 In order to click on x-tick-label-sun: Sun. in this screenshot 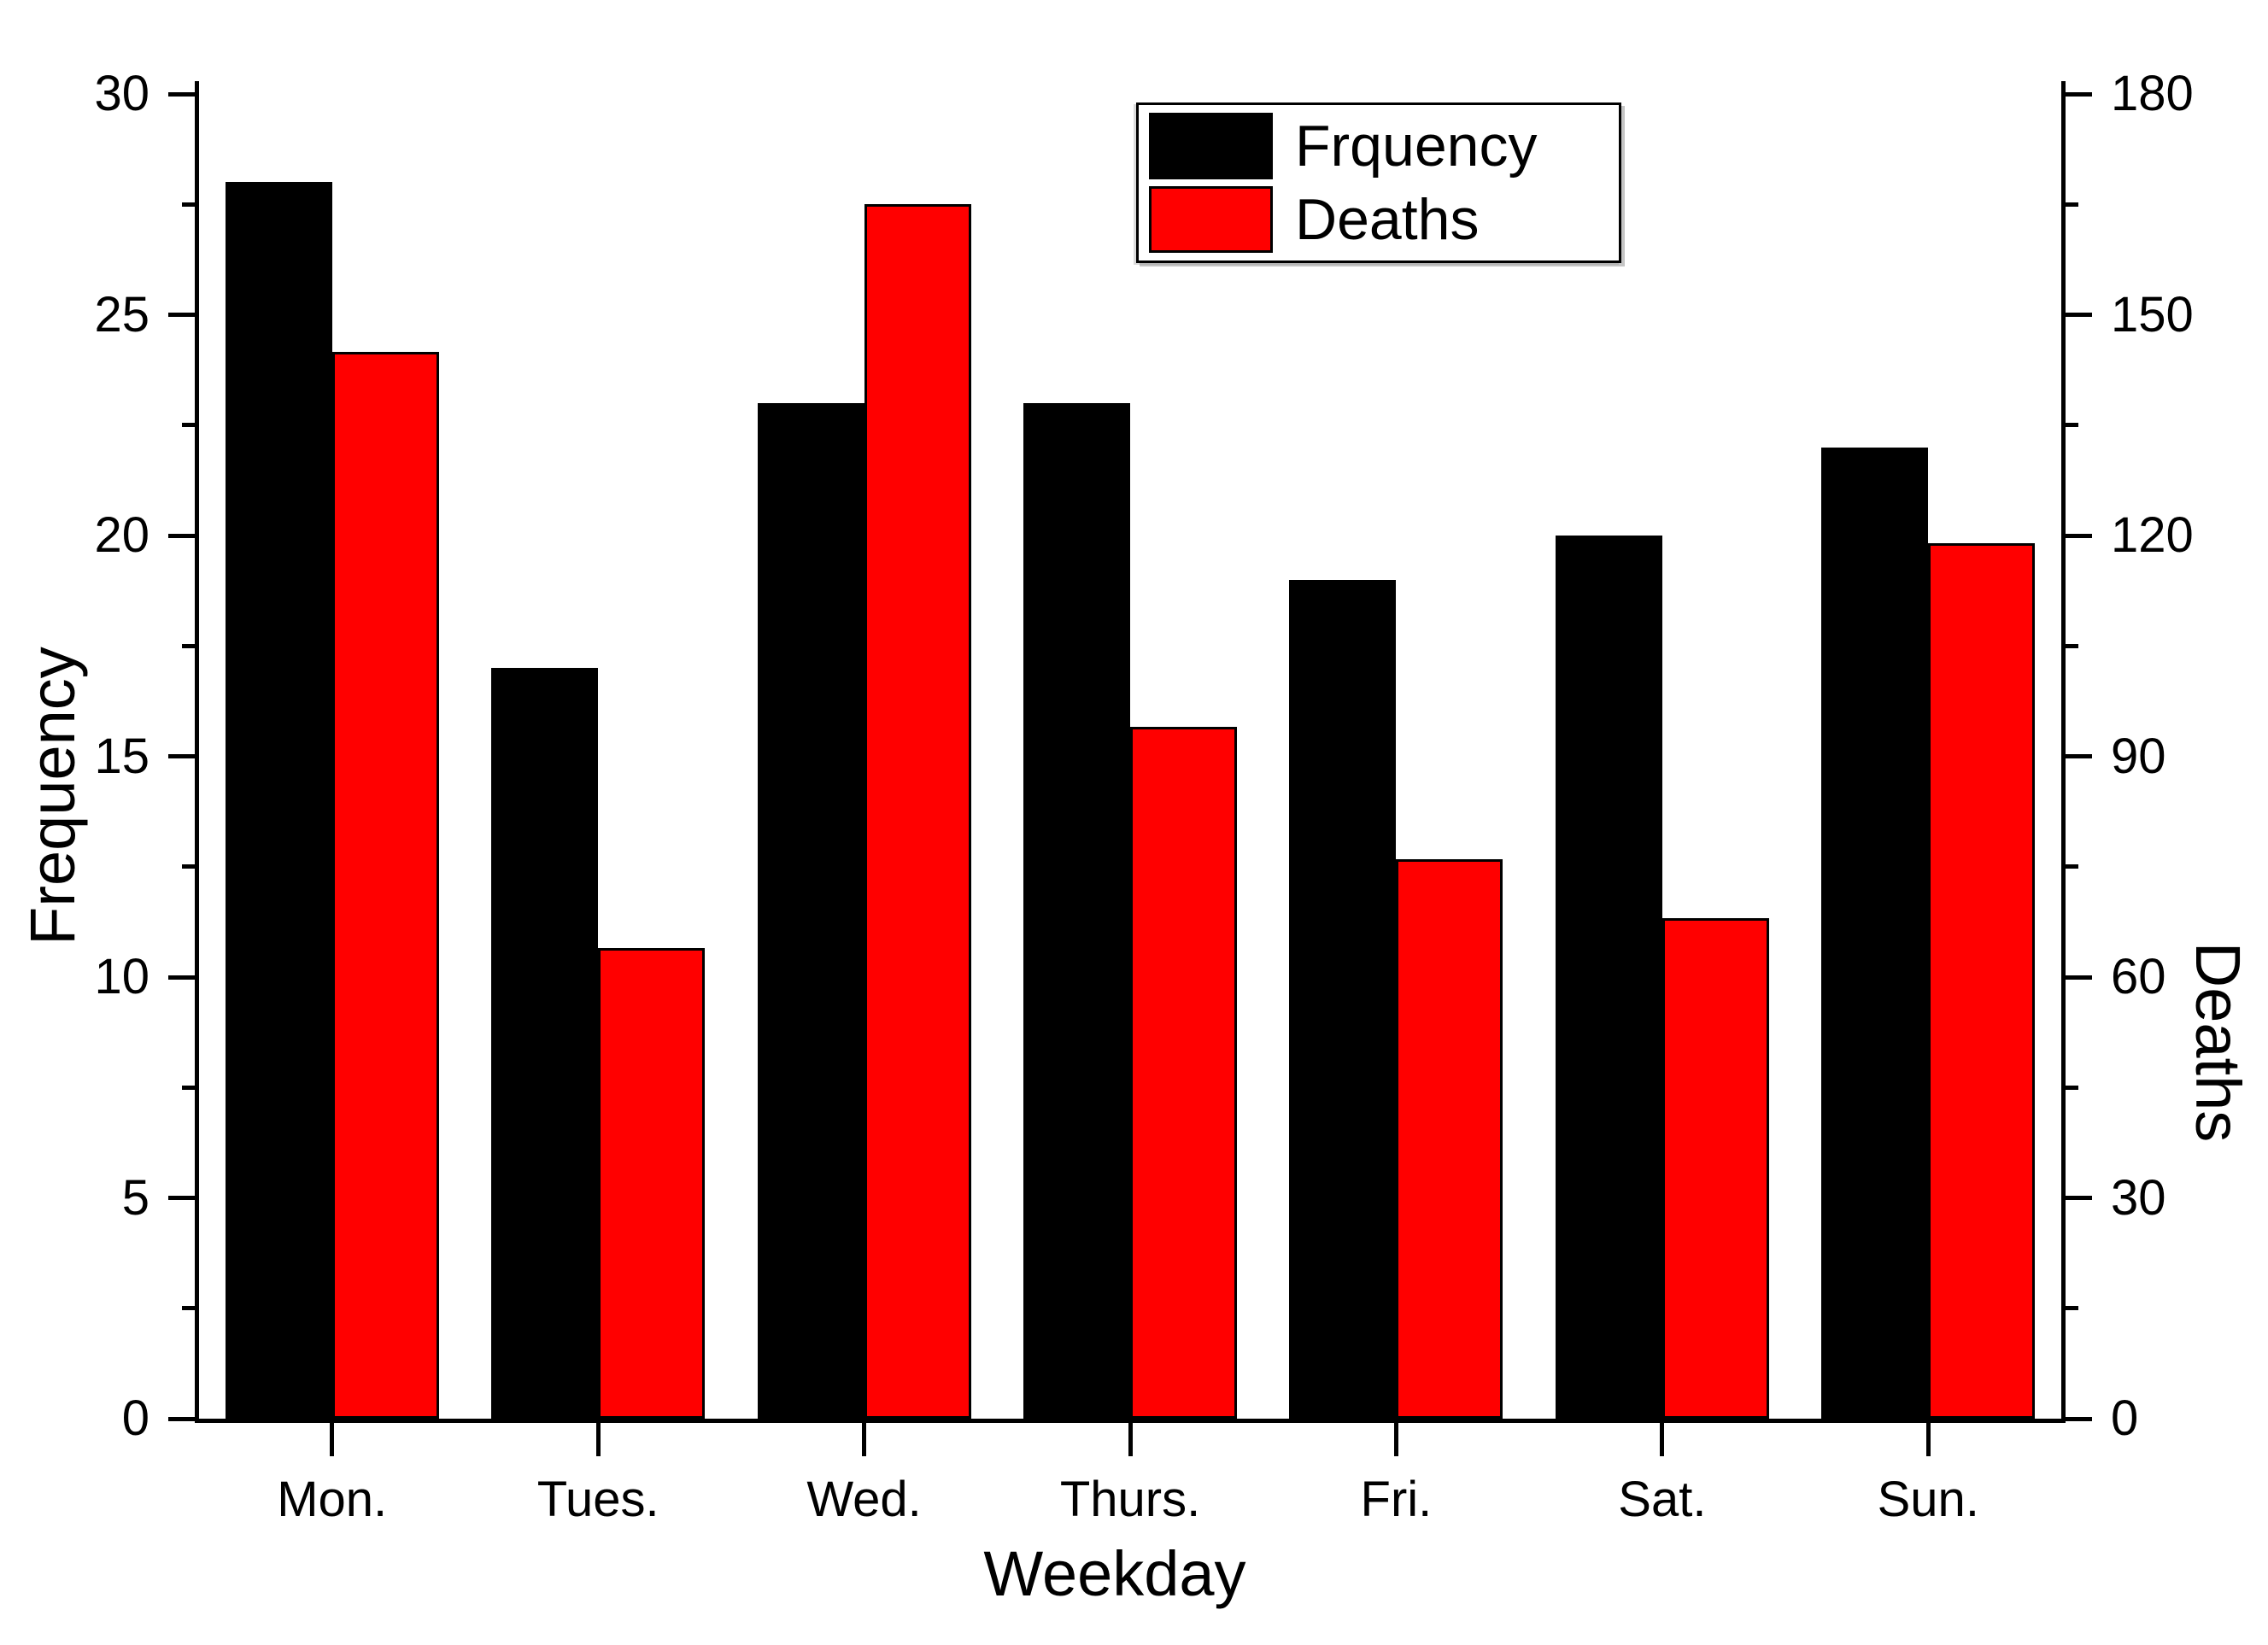, I will do `click(1928, 1499)`.